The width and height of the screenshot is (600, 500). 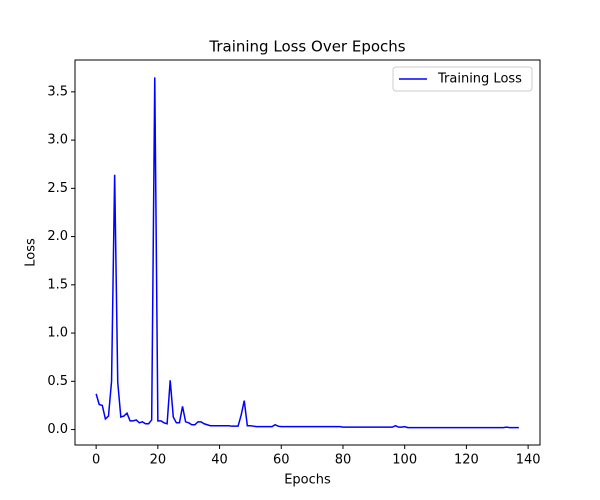 I want to click on y-tick-label: 1.0, so click(x=57, y=333).